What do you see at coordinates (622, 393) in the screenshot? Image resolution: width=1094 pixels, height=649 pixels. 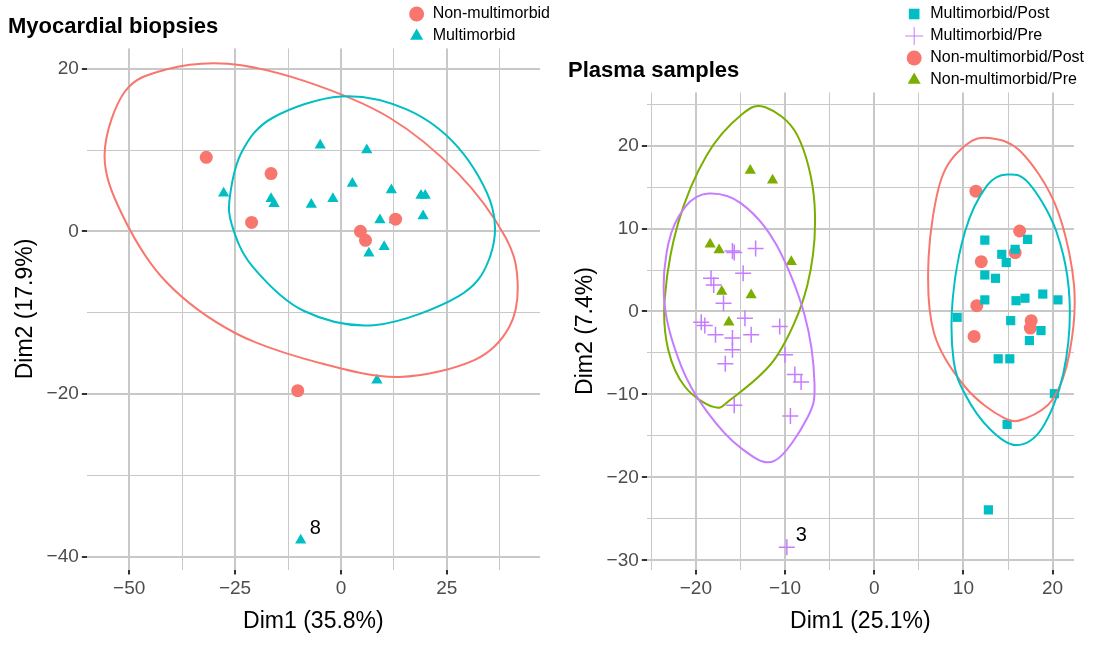 I see `y-tick-label: −10` at bounding box center [622, 393].